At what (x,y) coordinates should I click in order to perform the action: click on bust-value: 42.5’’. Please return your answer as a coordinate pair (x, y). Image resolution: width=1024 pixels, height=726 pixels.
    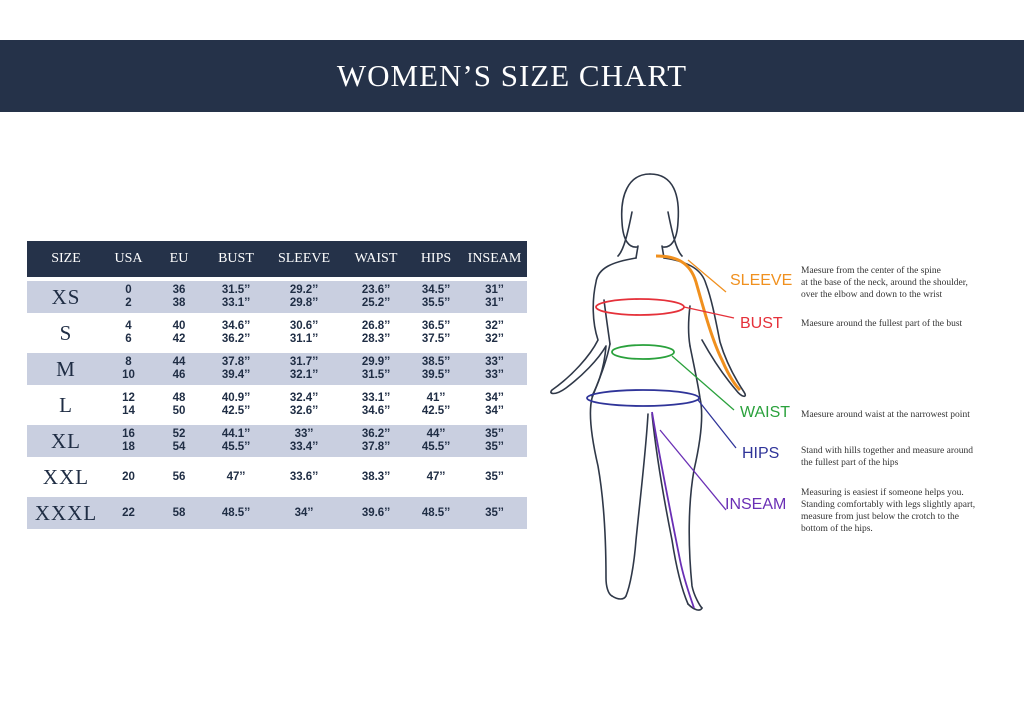
    Looking at the image, I should click on (236, 411).